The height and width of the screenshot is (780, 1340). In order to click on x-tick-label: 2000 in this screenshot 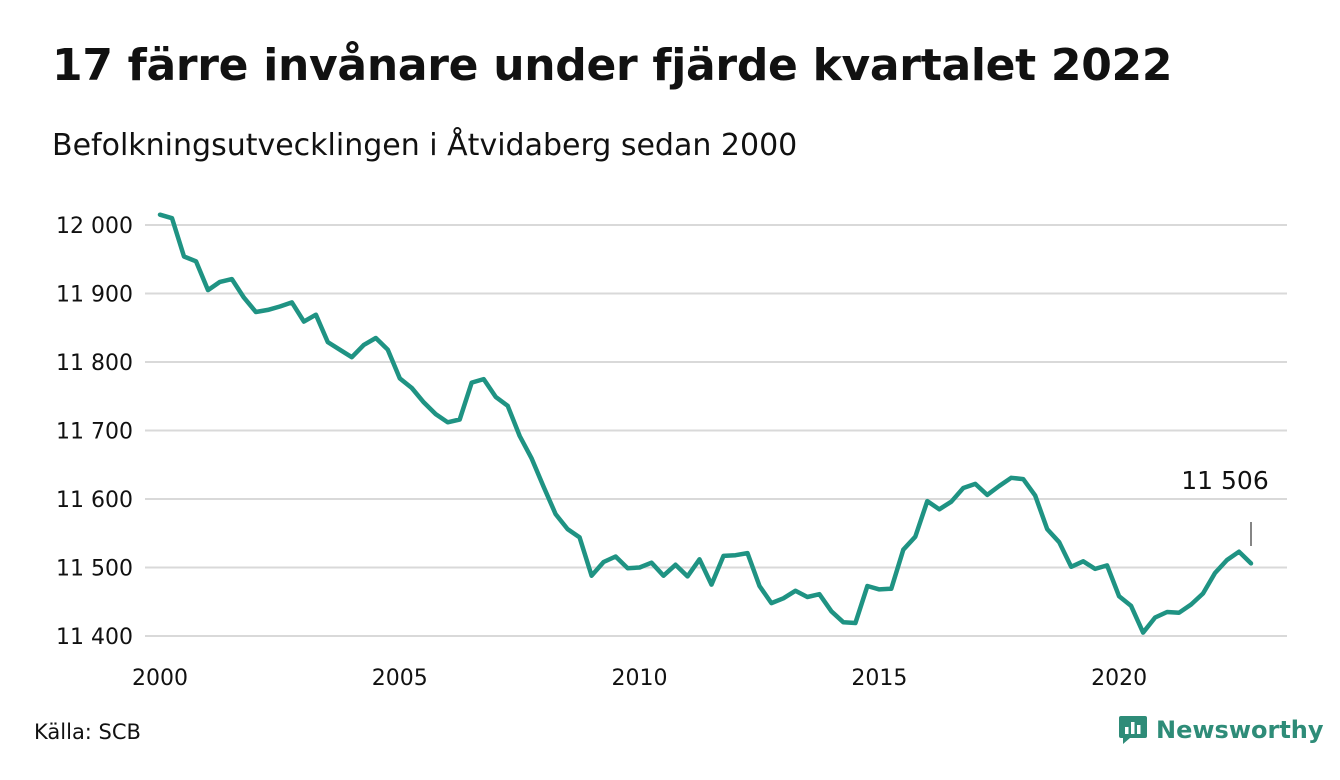, I will do `click(160, 678)`.